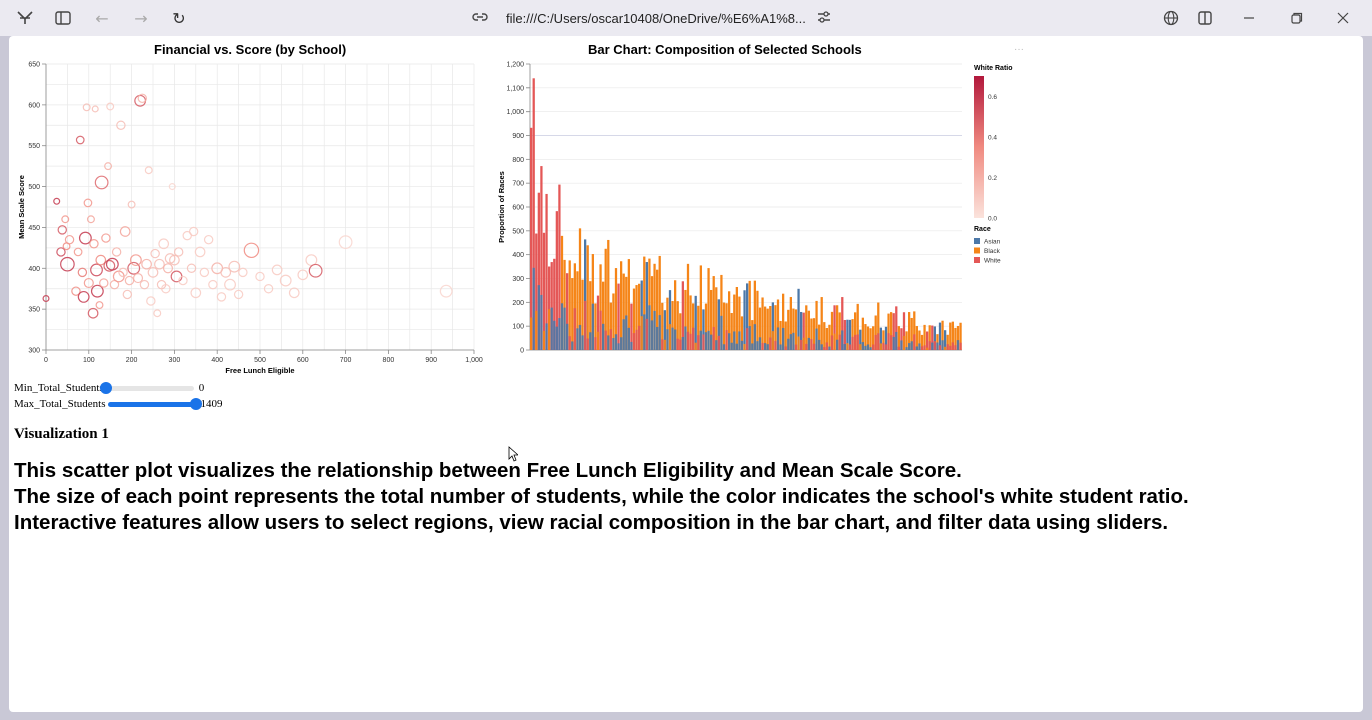 This screenshot has width=1372, height=720. Describe the element at coordinates (63, 18) in the screenshot. I see `sidebar-icon` at that location.